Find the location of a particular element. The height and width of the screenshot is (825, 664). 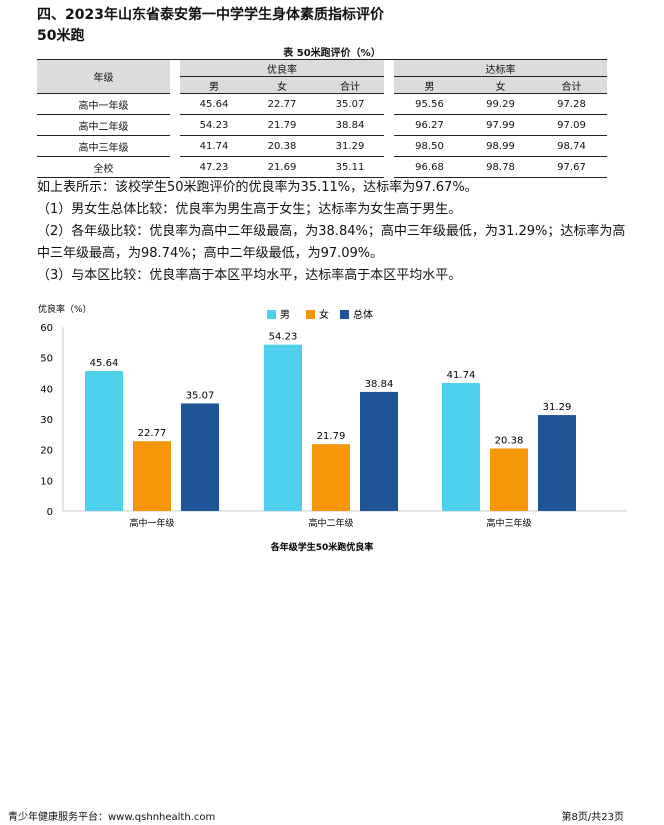

value-cell: 95.56 is located at coordinates (429, 104).